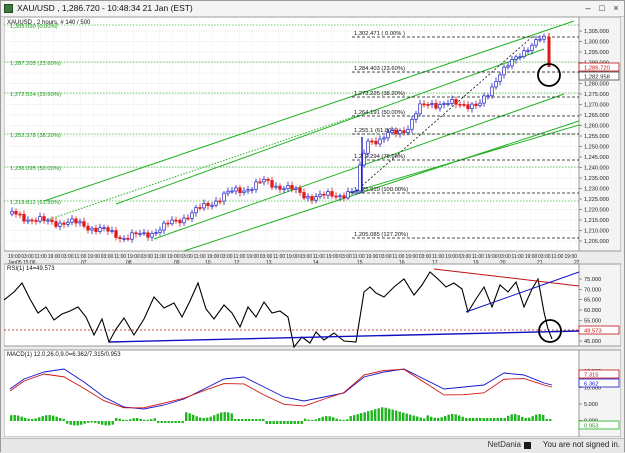 Image resolution: width=625 pixels, height=453 pixels. What do you see at coordinates (596, 85) in the screenshot?
I see `price-tick-label: 1,280.000` at bounding box center [596, 85].